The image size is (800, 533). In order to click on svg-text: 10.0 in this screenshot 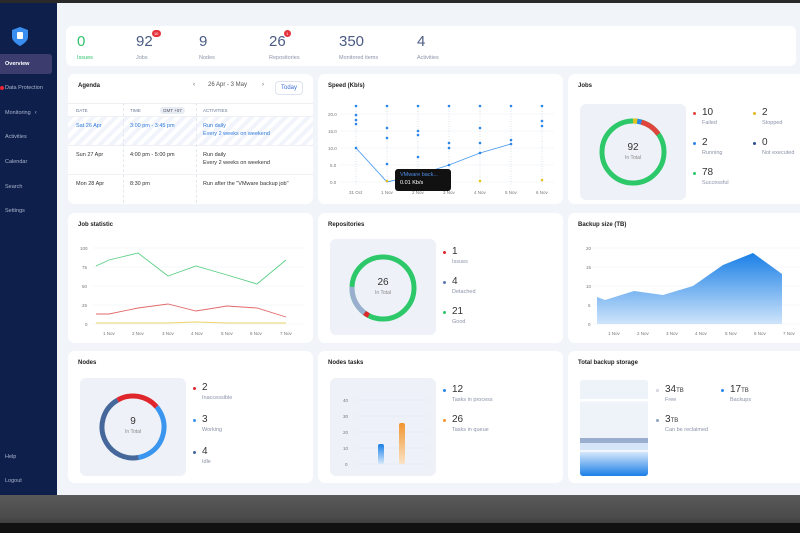, I will do `click(332, 148)`.